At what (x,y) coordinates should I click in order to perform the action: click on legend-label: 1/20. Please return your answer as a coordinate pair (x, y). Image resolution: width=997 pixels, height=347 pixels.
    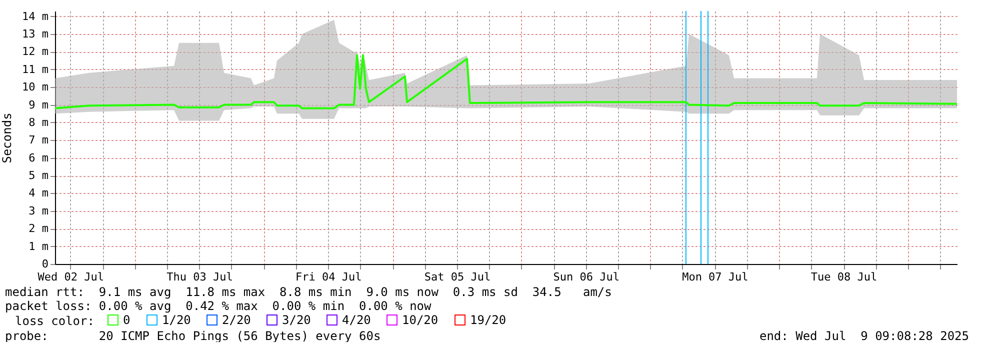
    Looking at the image, I should click on (176, 320).